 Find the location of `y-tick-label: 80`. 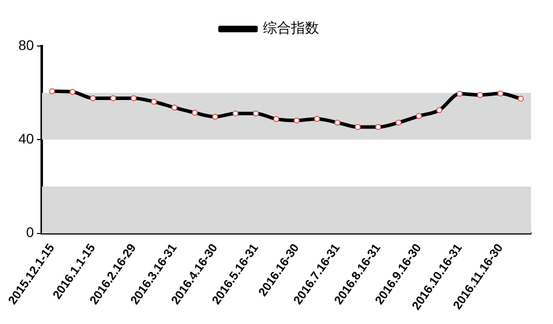

y-tick-label: 80 is located at coordinates (26, 44).